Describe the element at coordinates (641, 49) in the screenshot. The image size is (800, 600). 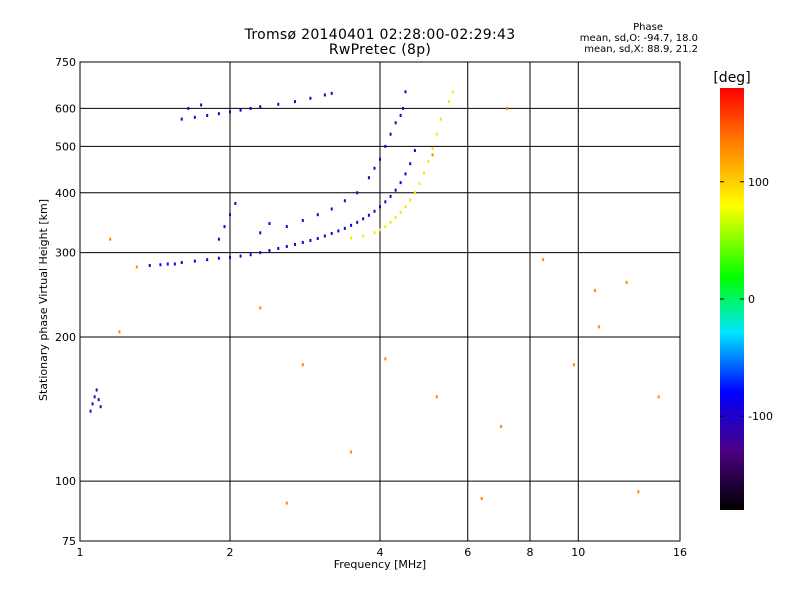
I see `phase-stats-x: mean, sd,X: 88.9, 21.2` at that location.